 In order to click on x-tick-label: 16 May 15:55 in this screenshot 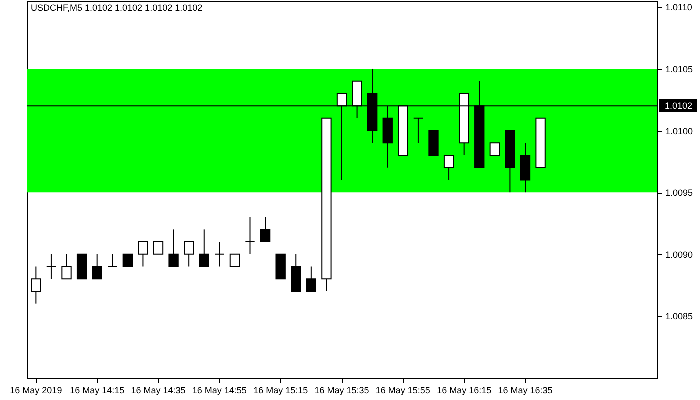, I will do `click(403, 391)`.